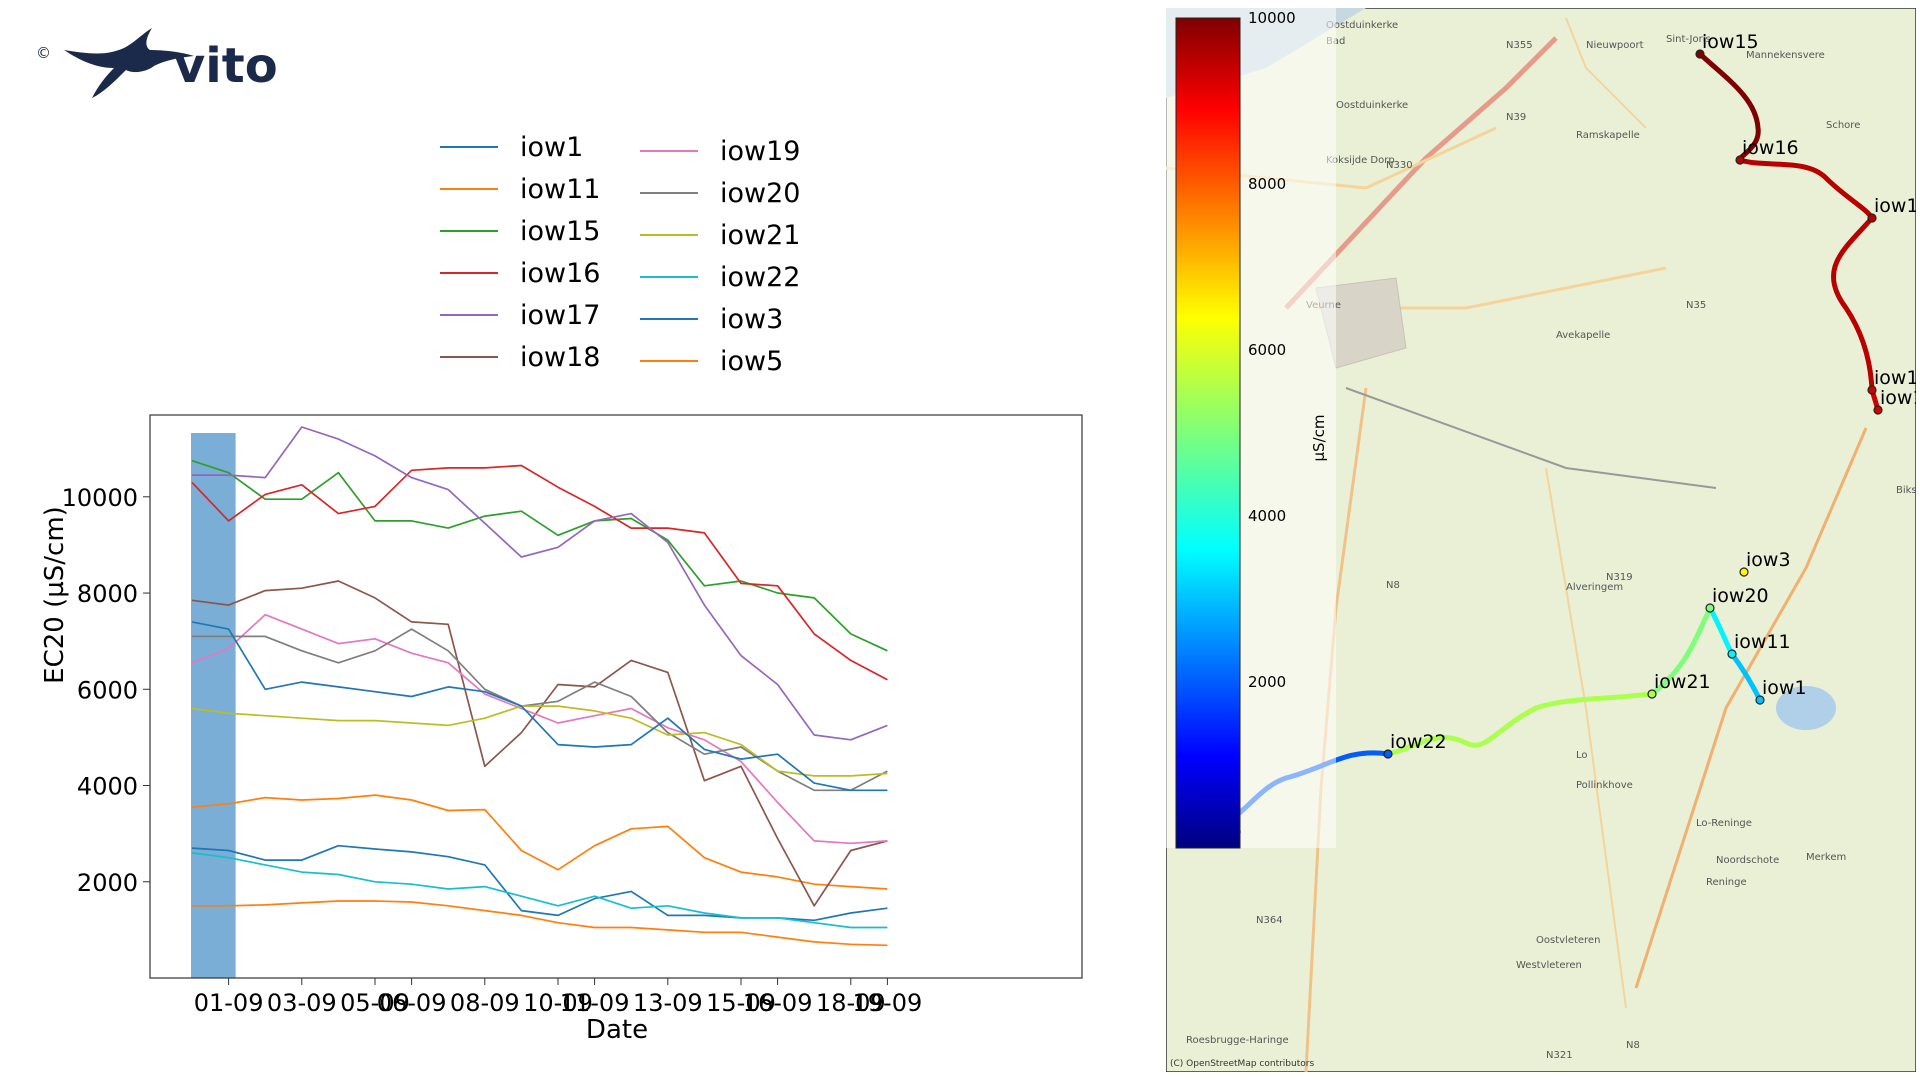  Describe the element at coordinates (1696, 305) in the screenshot. I see `place-label: N35` at that location.